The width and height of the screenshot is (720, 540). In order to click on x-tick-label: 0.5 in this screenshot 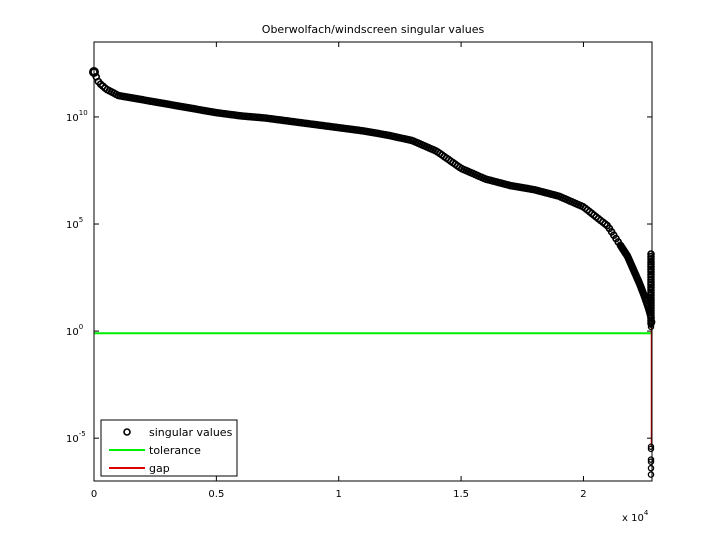, I will do `click(216, 494)`.